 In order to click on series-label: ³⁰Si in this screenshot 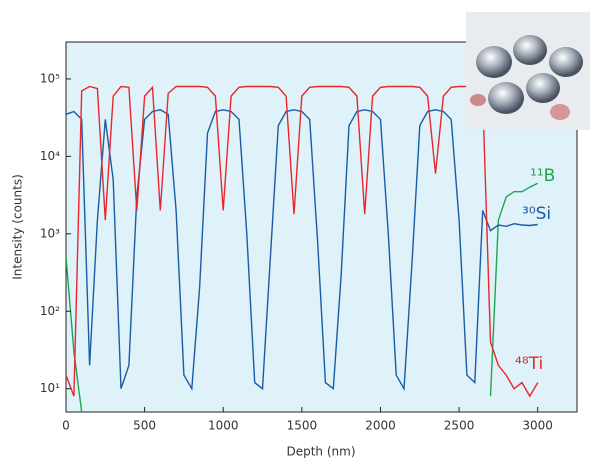, I will do `click(536, 214)`.